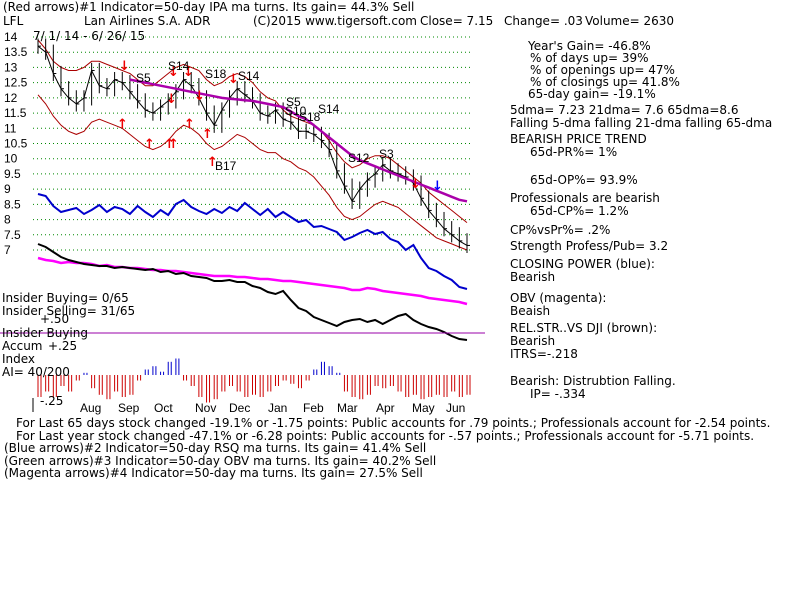 The height and width of the screenshot is (600, 800). What do you see at coordinates (7, 189) in the screenshot?
I see `y-tick-label: 9` at bounding box center [7, 189].